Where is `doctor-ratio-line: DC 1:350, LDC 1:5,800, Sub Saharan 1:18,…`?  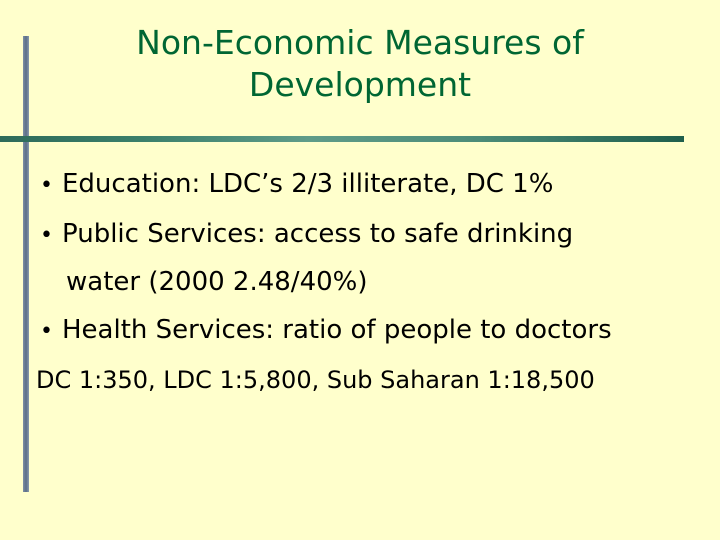 doctor-ratio-line: DC 1:350, LDC 1:5,800, Sub Saharan 1:18,… is located at coordinates (315, 380).